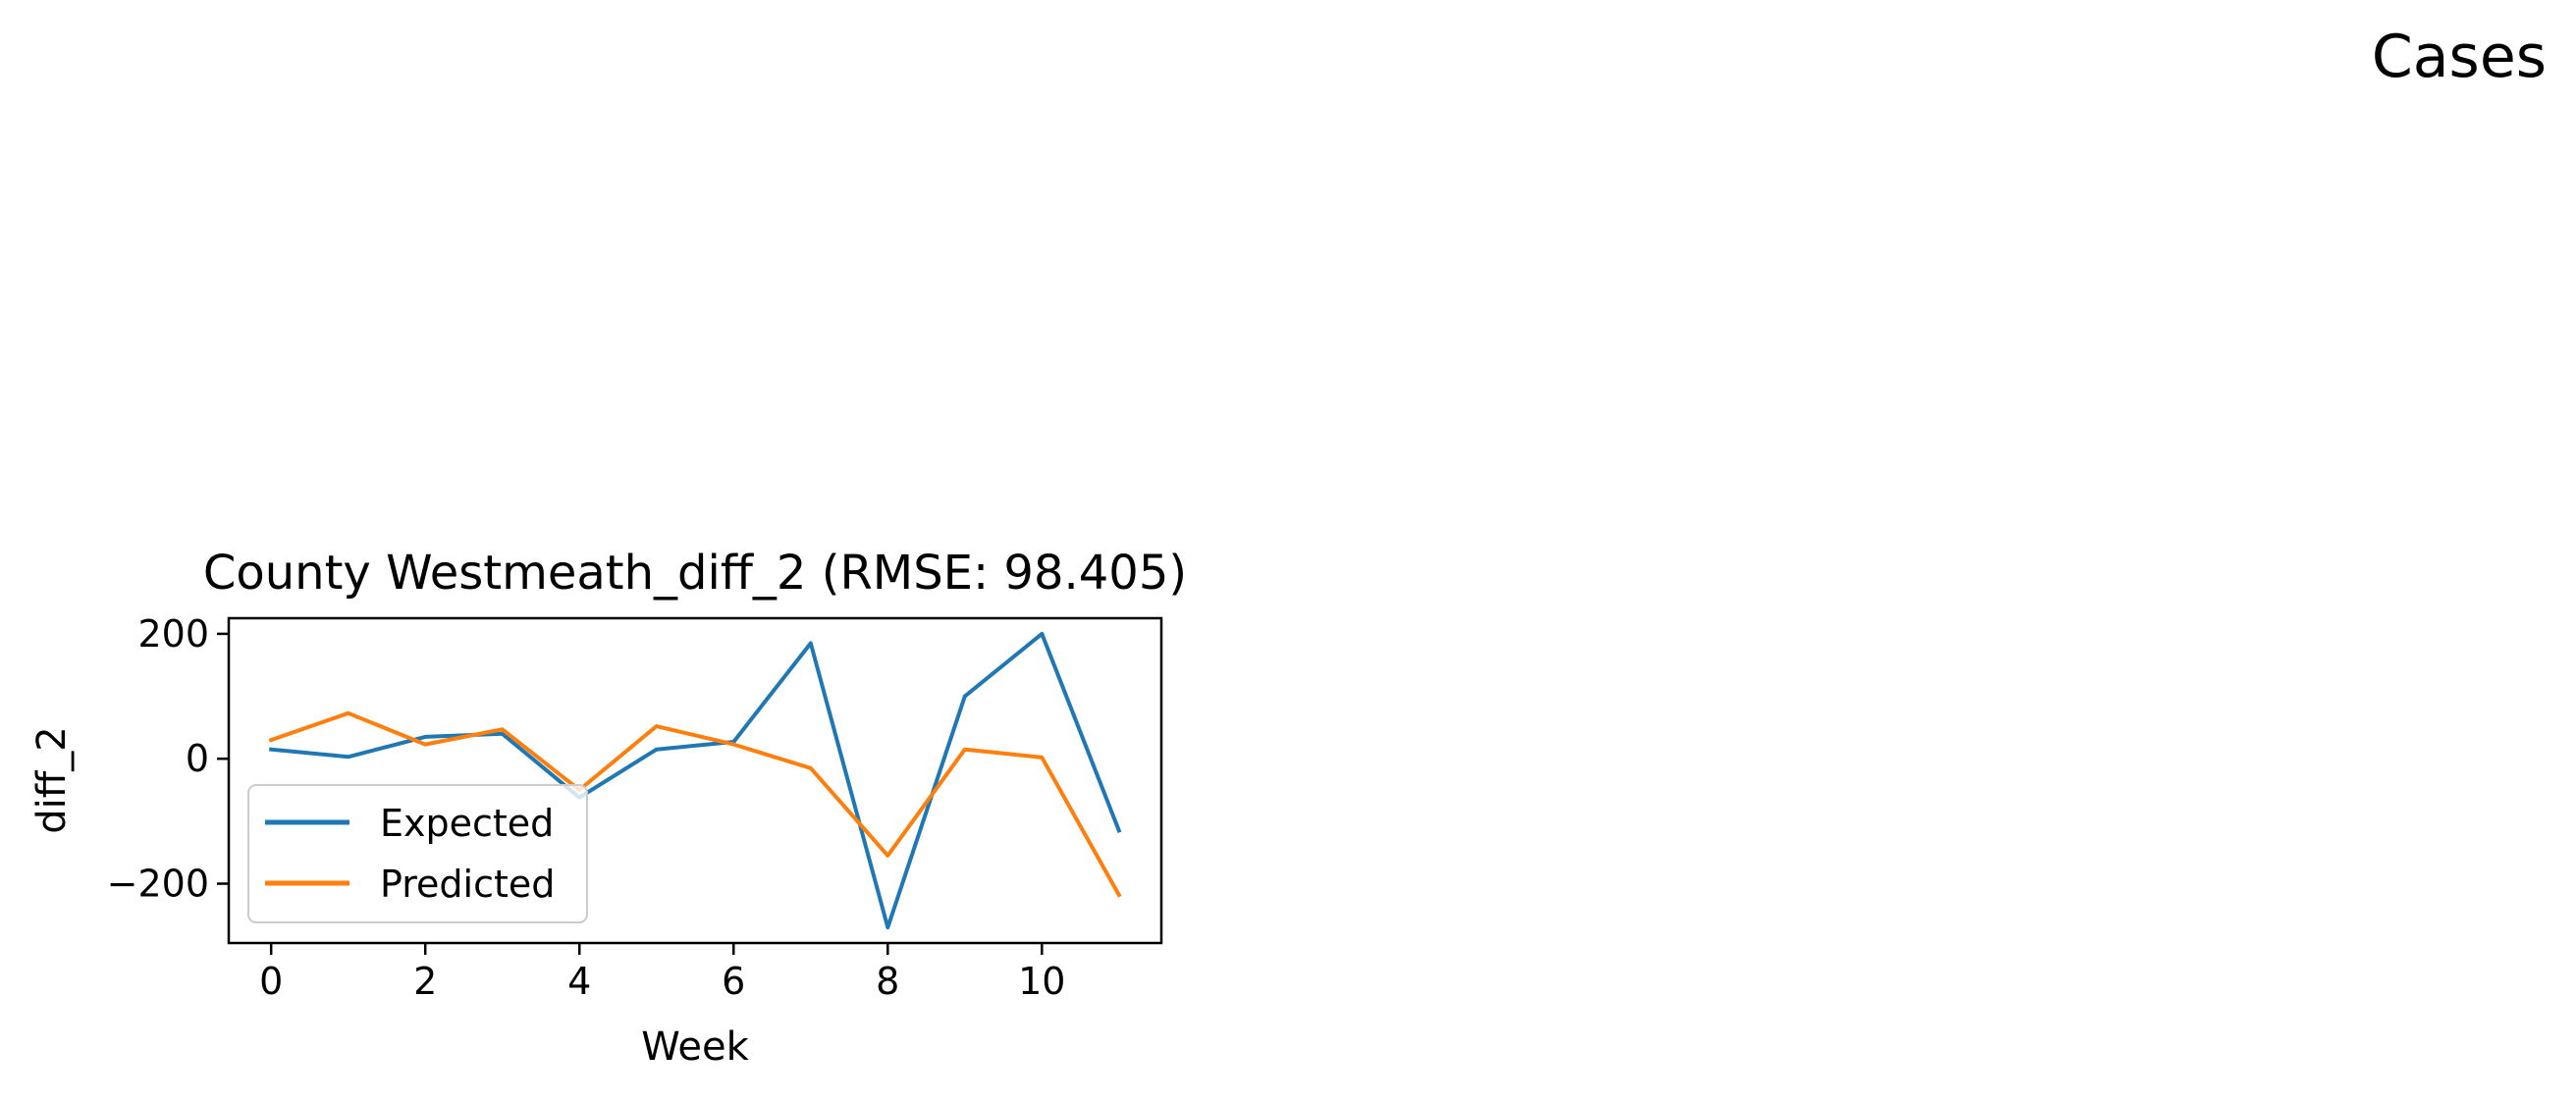 The width and height of the screenshot is (2576, 1101). I want to click on axes-frame, so click(695, 780).